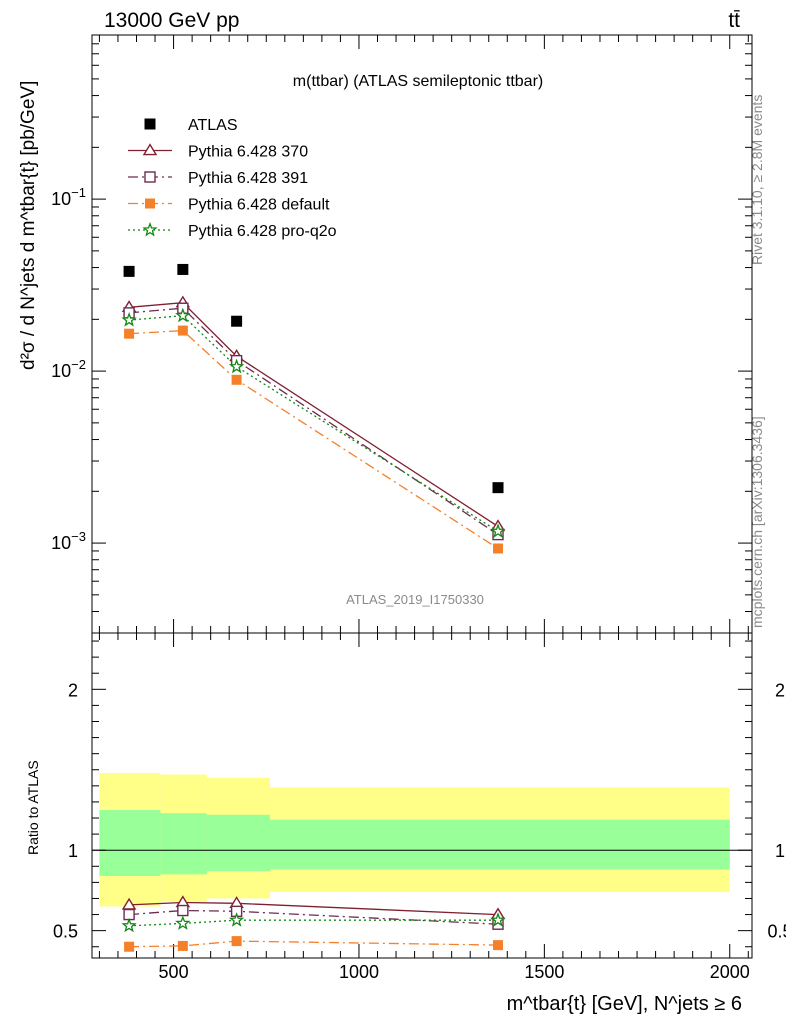 Image resolution: width=786 pixels, height=1024 pixels. I want to click on ratio-y-tick-label: 2, so click(73, 690).